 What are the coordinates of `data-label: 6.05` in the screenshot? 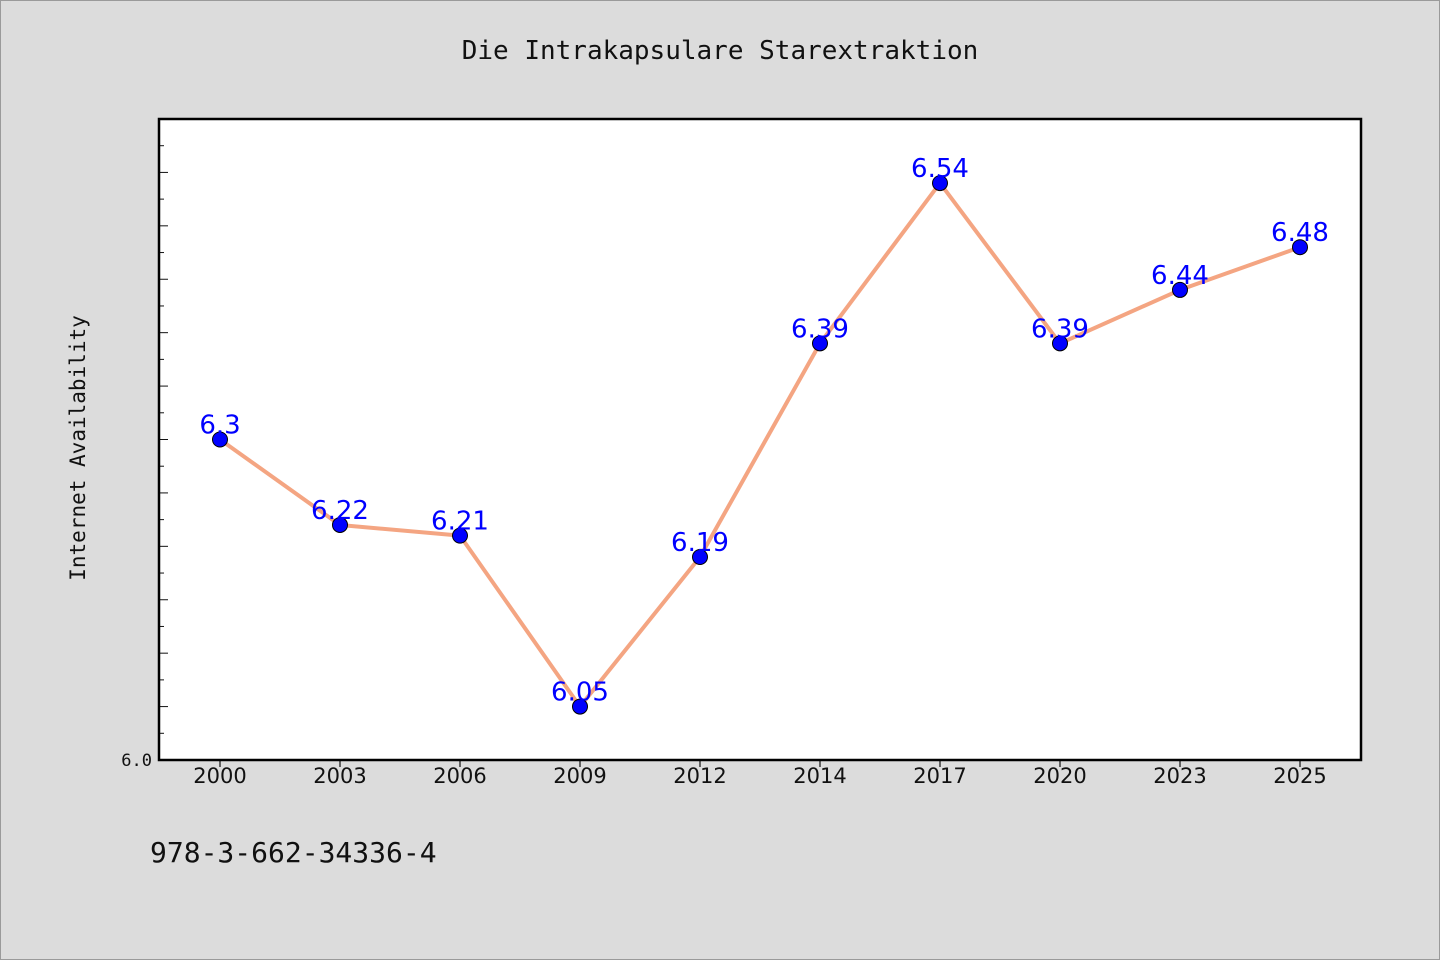 It's located at (580, 693).